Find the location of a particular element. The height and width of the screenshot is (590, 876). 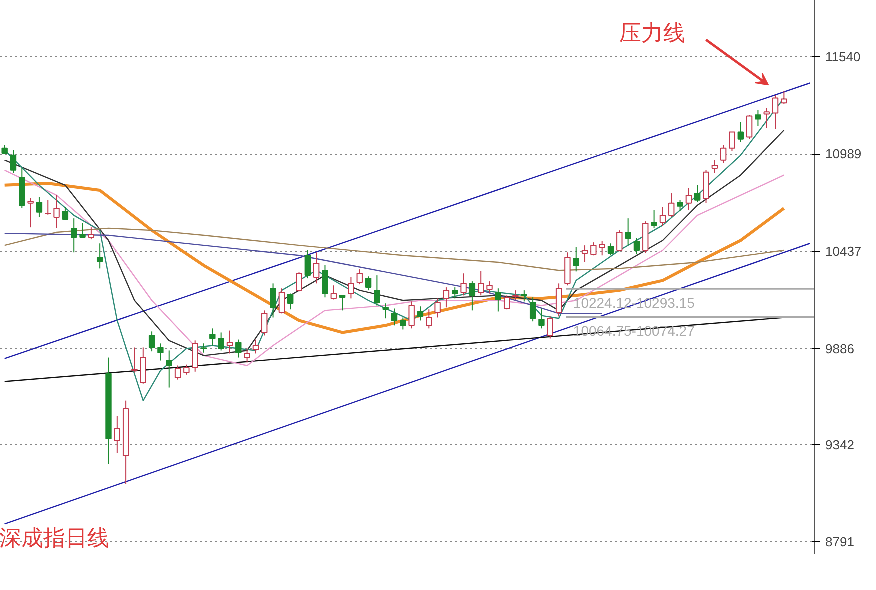

y-tick-label: 11540 is located at coordinates (843, 56).